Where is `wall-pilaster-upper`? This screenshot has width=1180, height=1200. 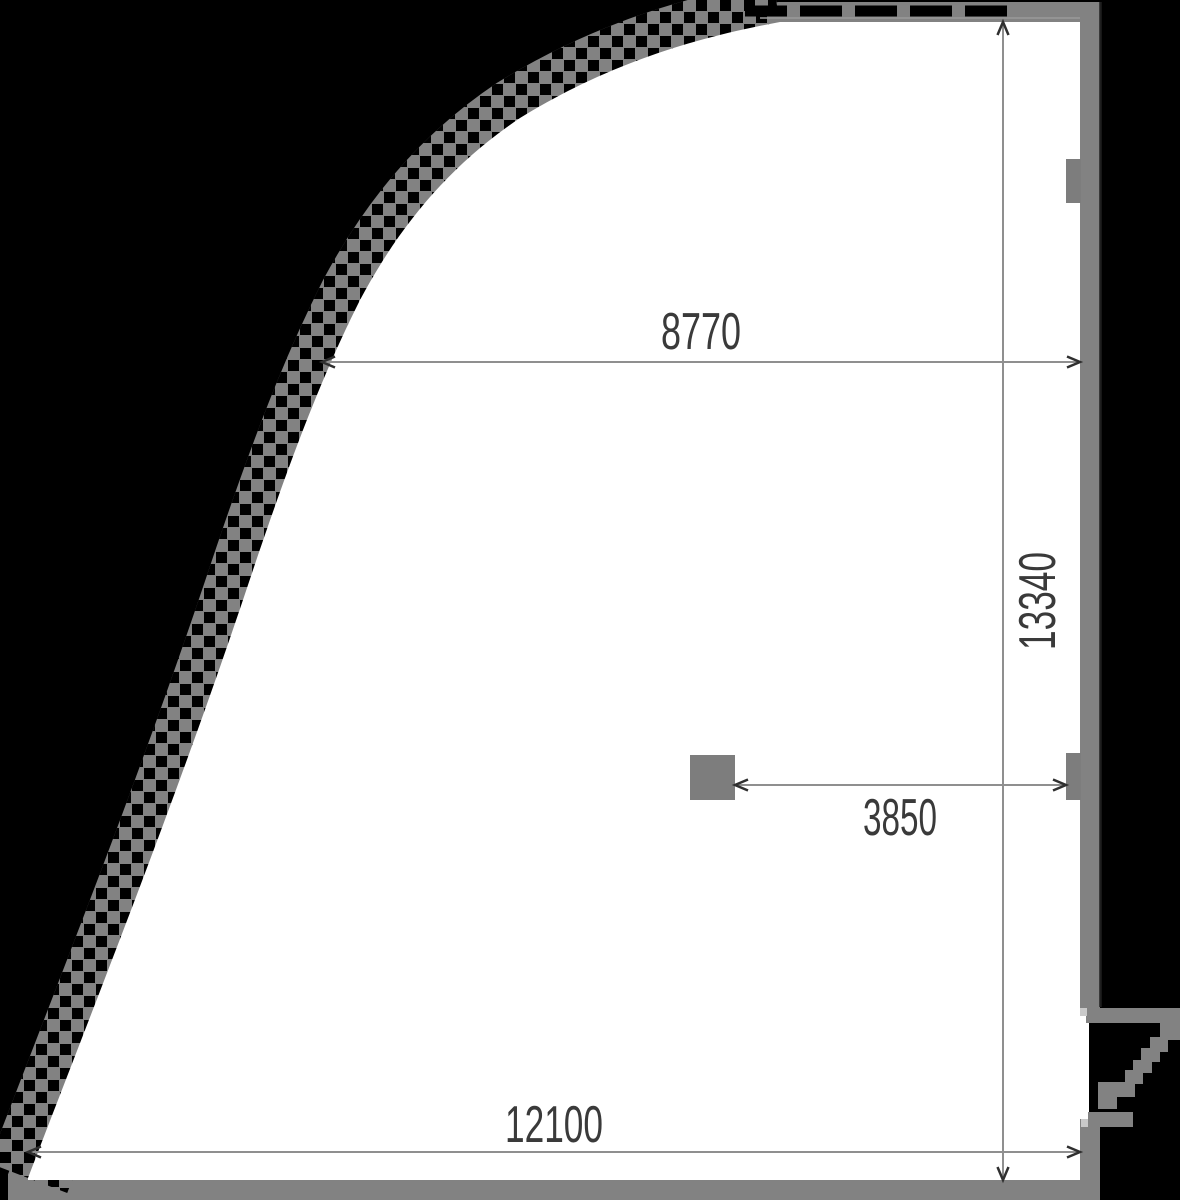 wall-pilaster-upper is located at coordinates (1073, 181).